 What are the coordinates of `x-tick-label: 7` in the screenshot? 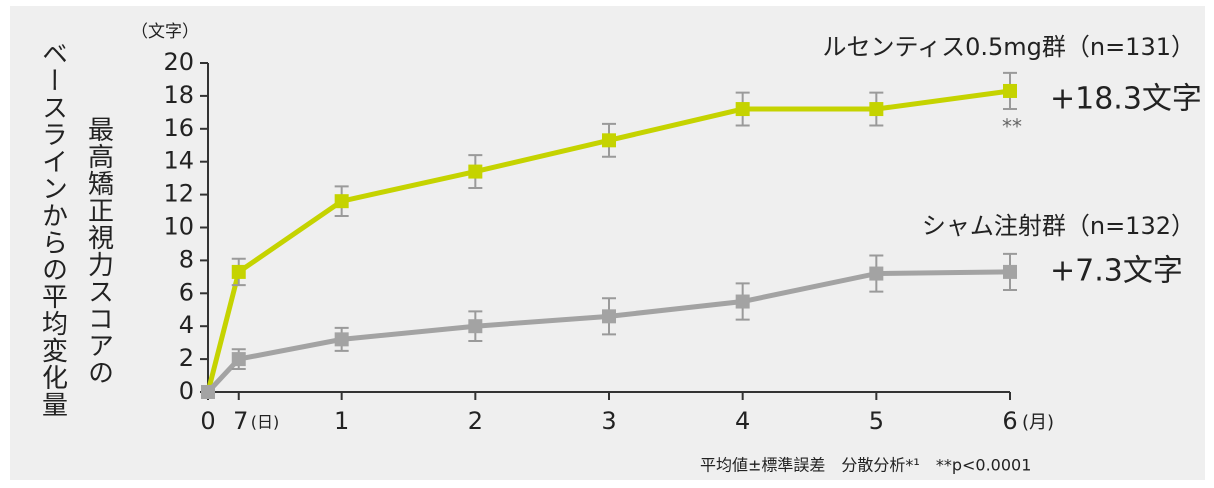 It's located at (240, 421).